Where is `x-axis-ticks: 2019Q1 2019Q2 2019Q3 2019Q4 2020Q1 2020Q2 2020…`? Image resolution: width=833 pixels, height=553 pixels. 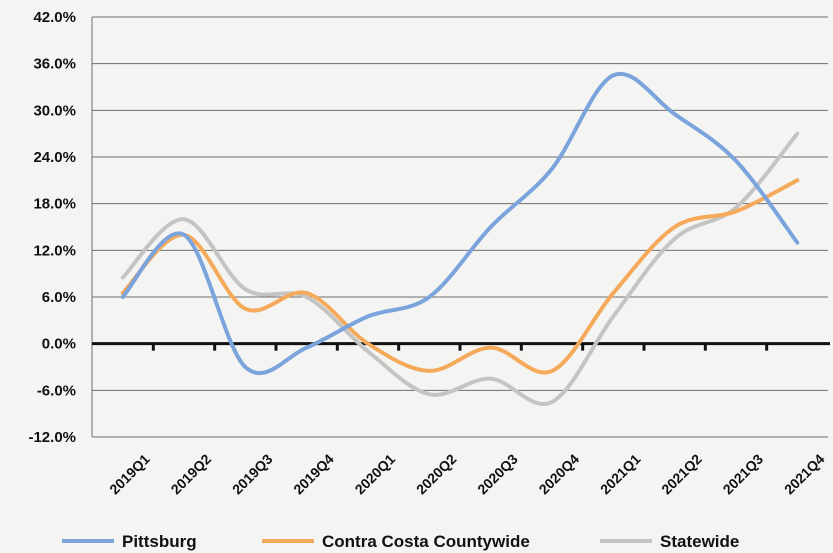
x-axis-ticks: 2019Q1 2019Q2 2019Q3 2019Q4 2020Q1 2020Q2 2020… is located at coordinates (466, 474).